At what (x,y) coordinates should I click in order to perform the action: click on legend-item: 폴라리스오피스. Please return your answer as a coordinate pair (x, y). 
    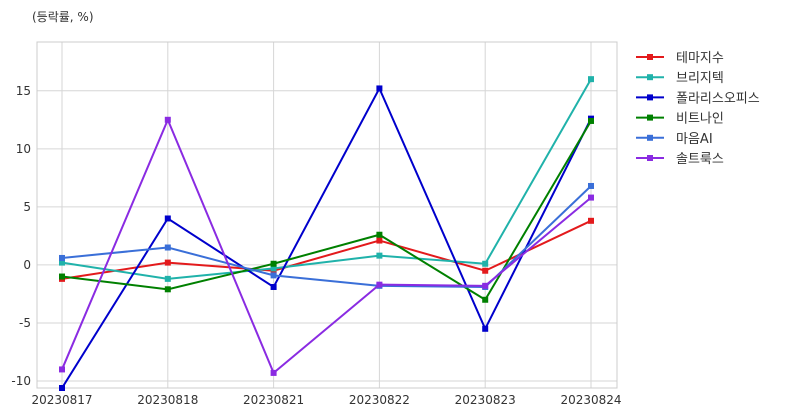
    Looking at the image, I should click on (698, 98).